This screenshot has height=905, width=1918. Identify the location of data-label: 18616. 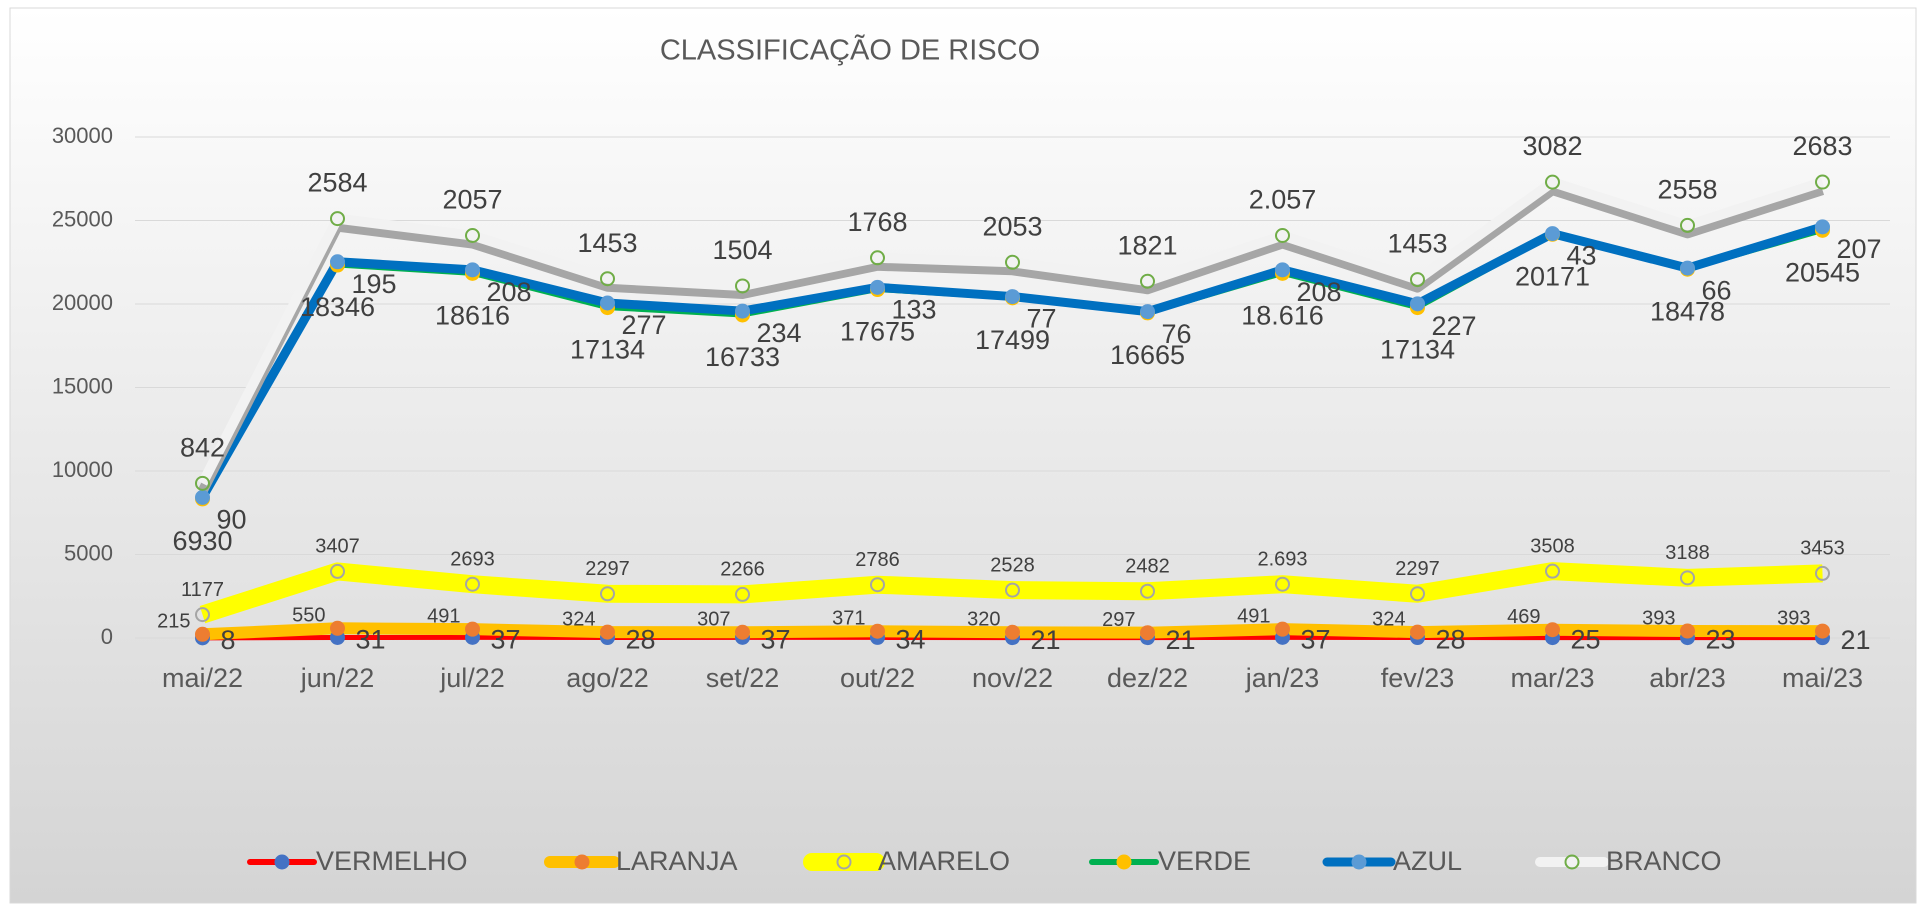
(472, 315).